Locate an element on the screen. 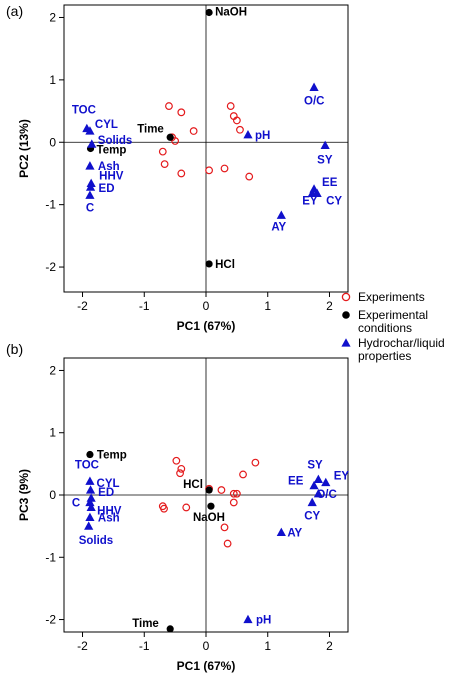 This screenshot has height=677, width=474. y-tick-label: -2 is located at coordinates (50, 620).